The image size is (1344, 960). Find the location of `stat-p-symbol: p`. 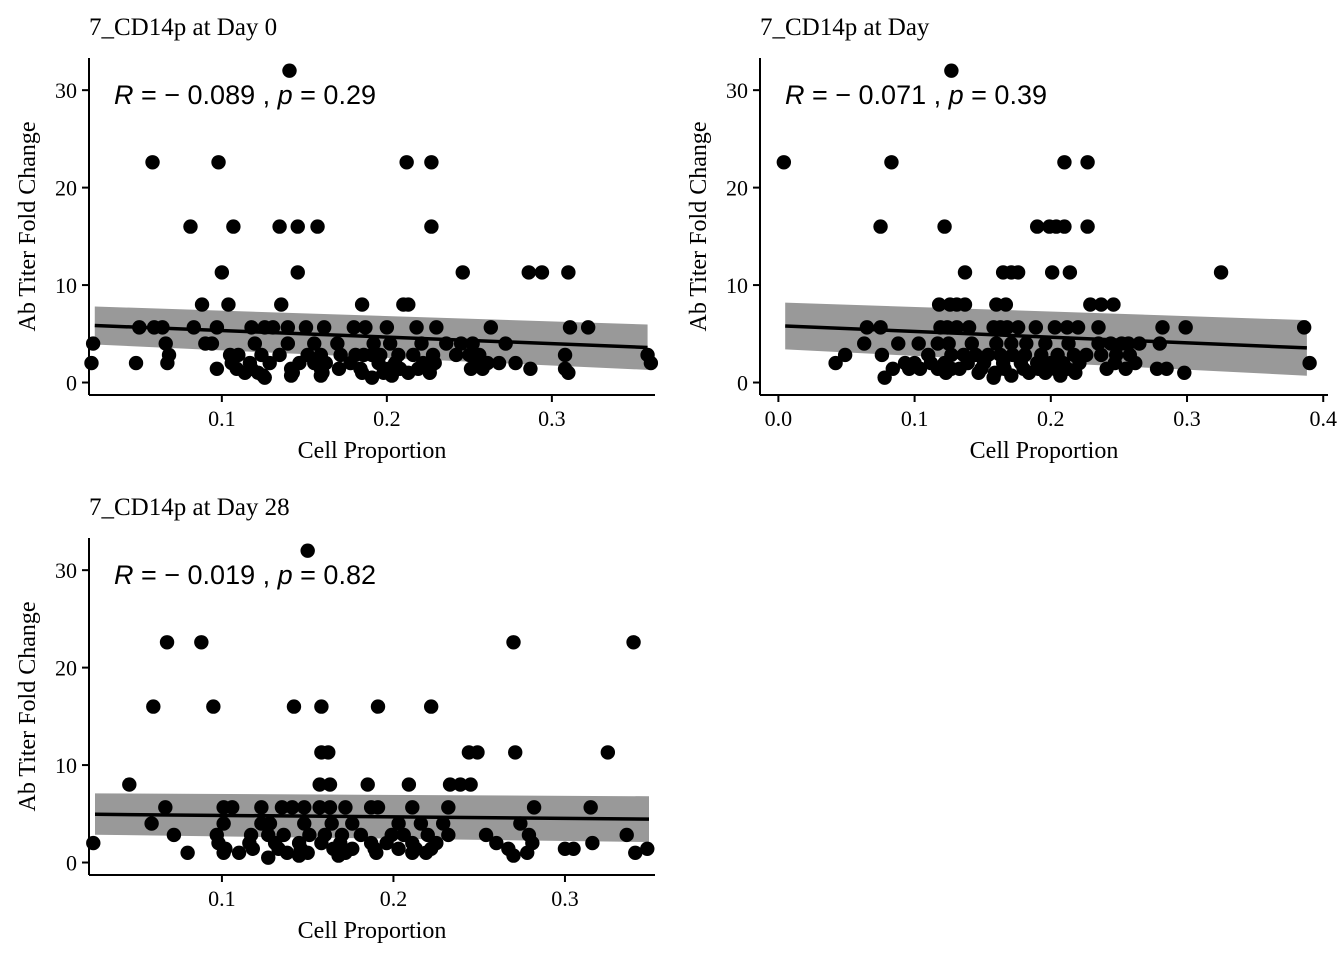

stat-p-symbol: p is located at coordinates (285, 575).